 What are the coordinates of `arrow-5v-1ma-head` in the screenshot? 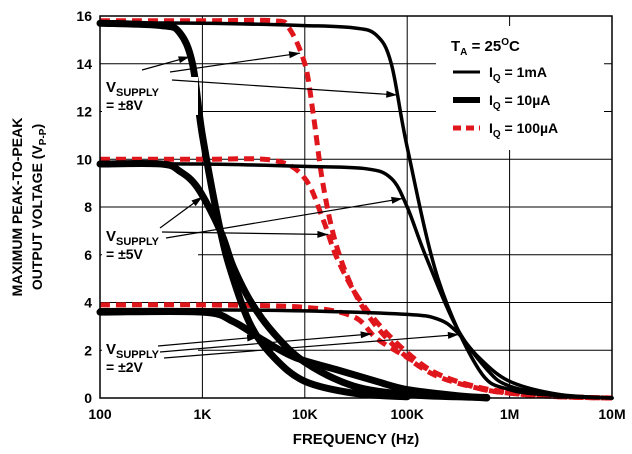 It's located at (397, 200).